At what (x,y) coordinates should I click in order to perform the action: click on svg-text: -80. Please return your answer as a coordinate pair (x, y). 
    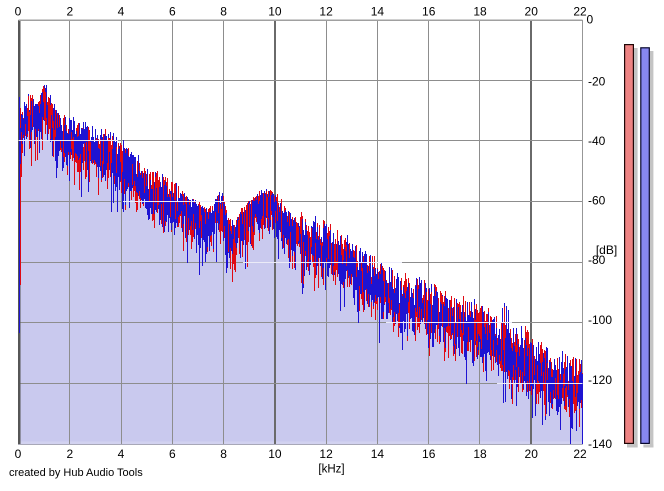
    Looking at the image, I should click on (597, 260).